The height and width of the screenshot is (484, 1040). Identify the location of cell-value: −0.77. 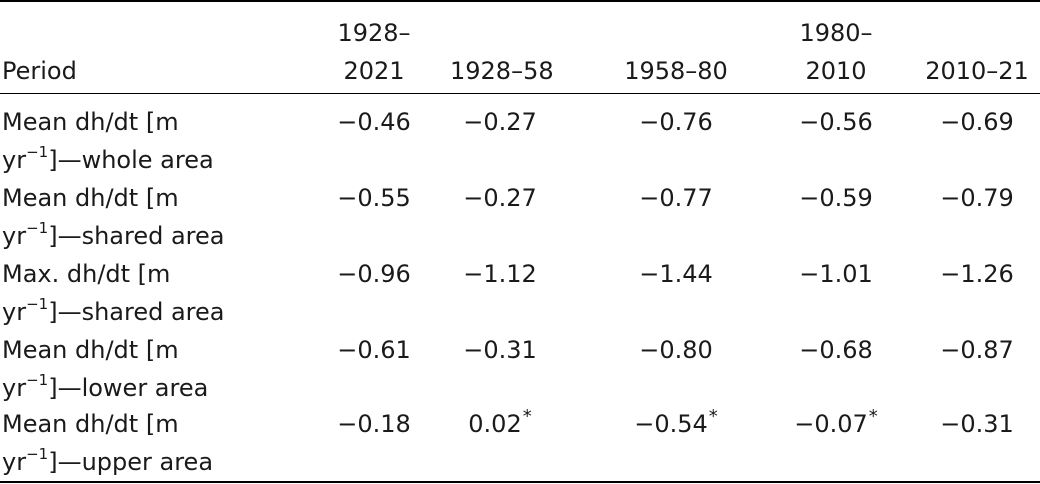
(676, 198).